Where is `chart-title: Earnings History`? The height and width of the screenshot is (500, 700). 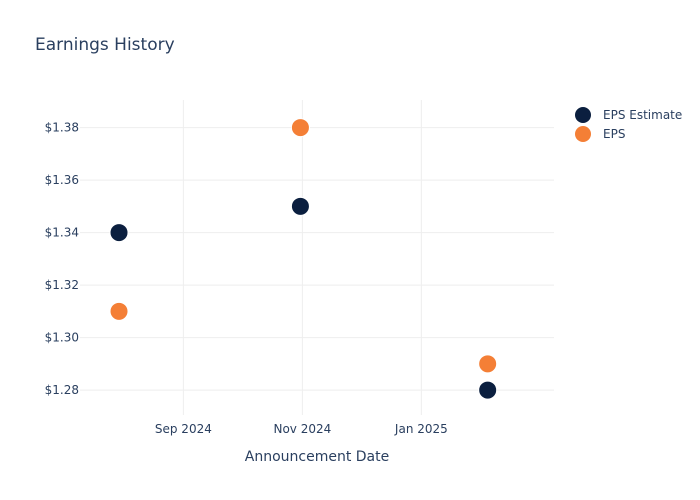
chart-title: Earnings History is located at coordinates (105, 45).